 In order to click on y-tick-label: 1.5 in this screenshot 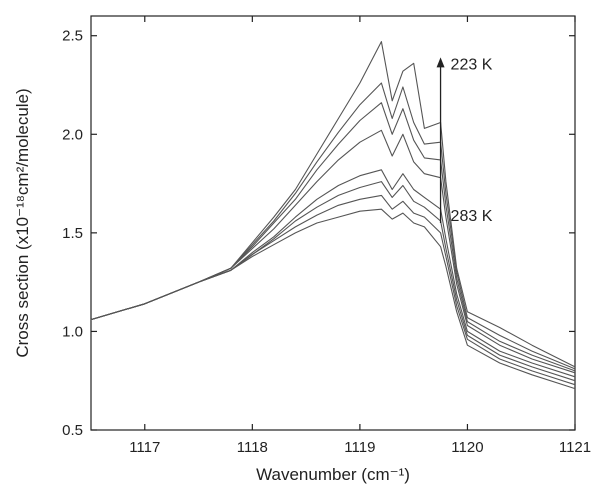, I will do `click(72, 233)`.